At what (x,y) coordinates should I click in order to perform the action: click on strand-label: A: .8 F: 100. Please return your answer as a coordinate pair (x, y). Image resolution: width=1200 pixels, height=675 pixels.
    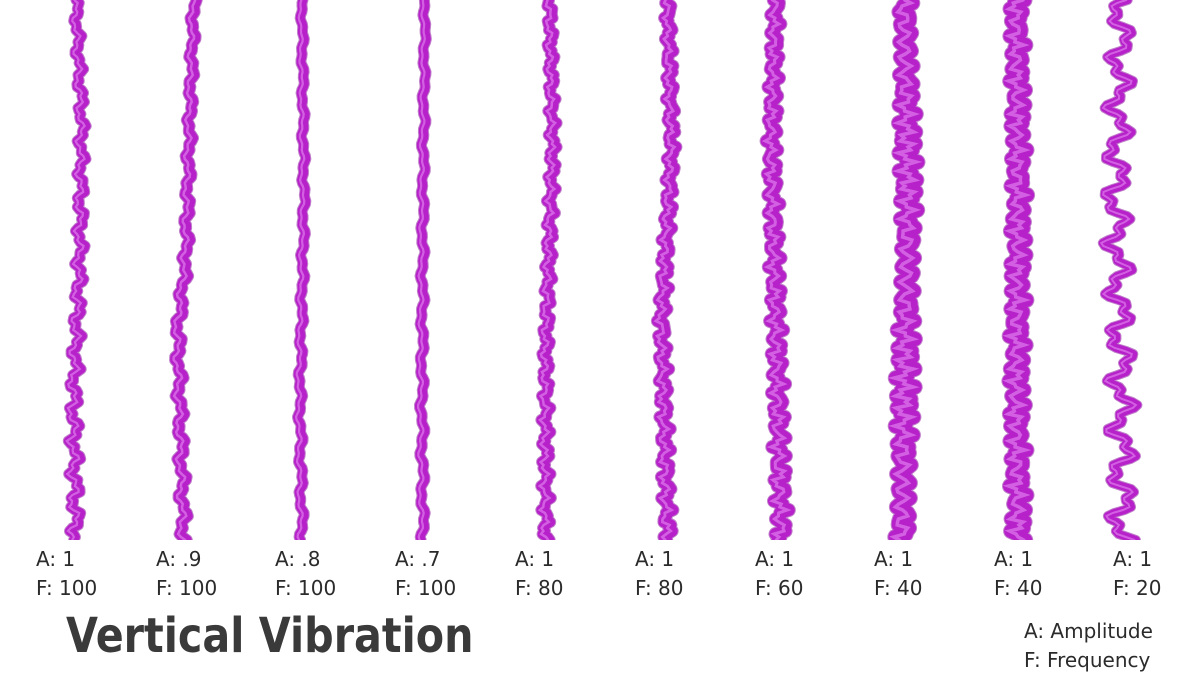
    Looking at the image, I should click on (330, 574).